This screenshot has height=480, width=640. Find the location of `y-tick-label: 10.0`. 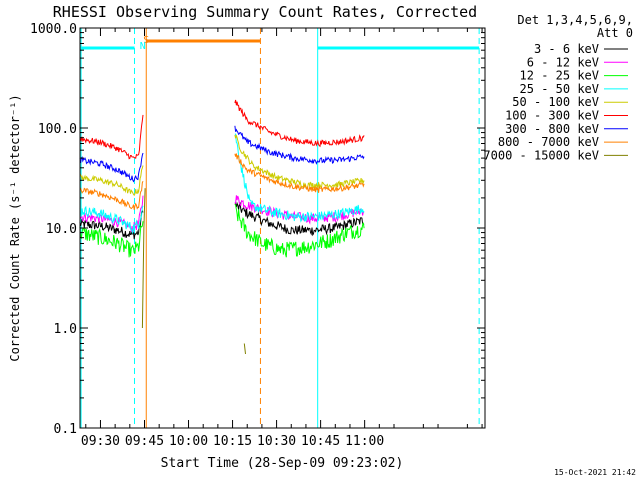

y-tick-label: 10.0 is located at coordinates (61, 229).